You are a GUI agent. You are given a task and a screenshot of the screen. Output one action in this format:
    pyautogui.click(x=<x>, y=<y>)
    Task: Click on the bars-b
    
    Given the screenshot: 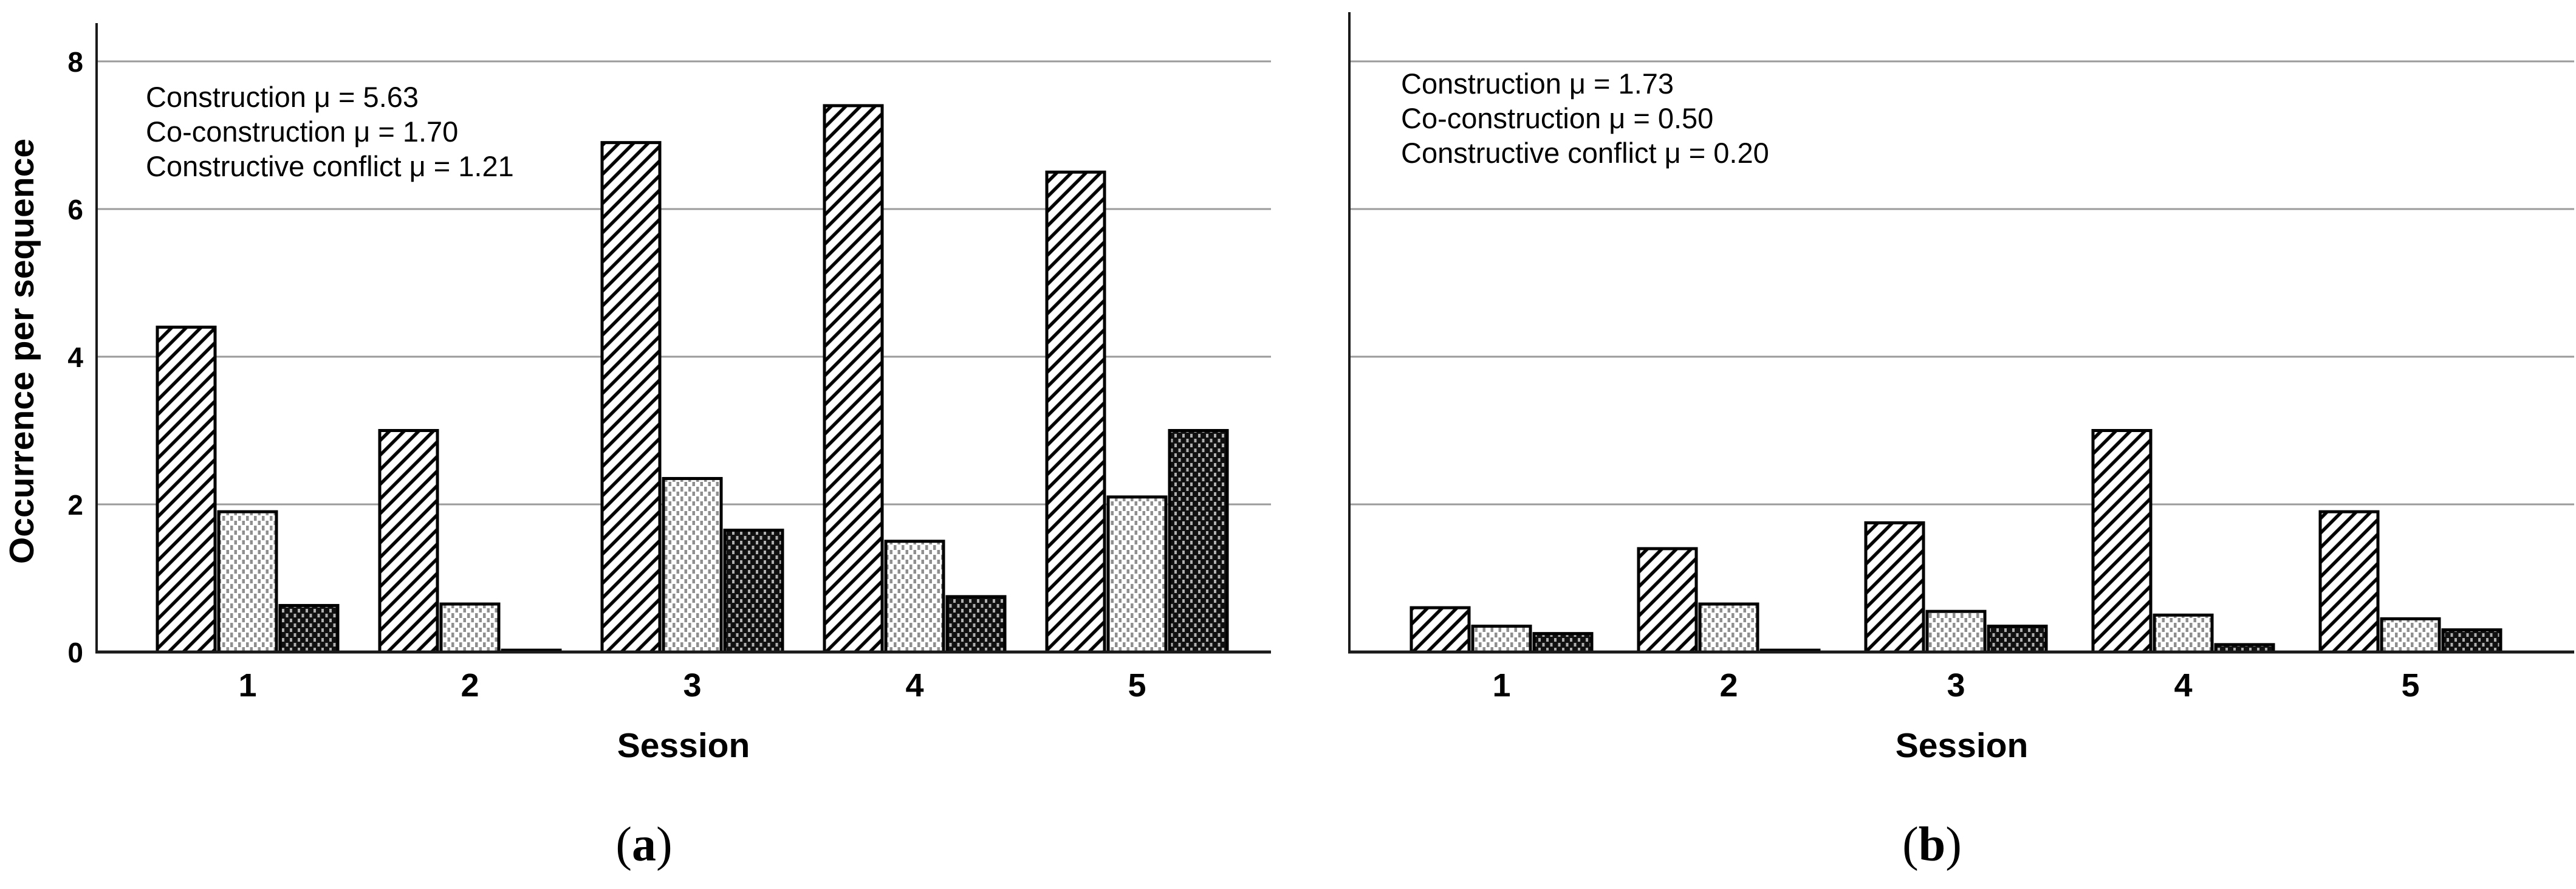 What is the action you would take?
    pyautogui.click(x=1956, y=541)
    